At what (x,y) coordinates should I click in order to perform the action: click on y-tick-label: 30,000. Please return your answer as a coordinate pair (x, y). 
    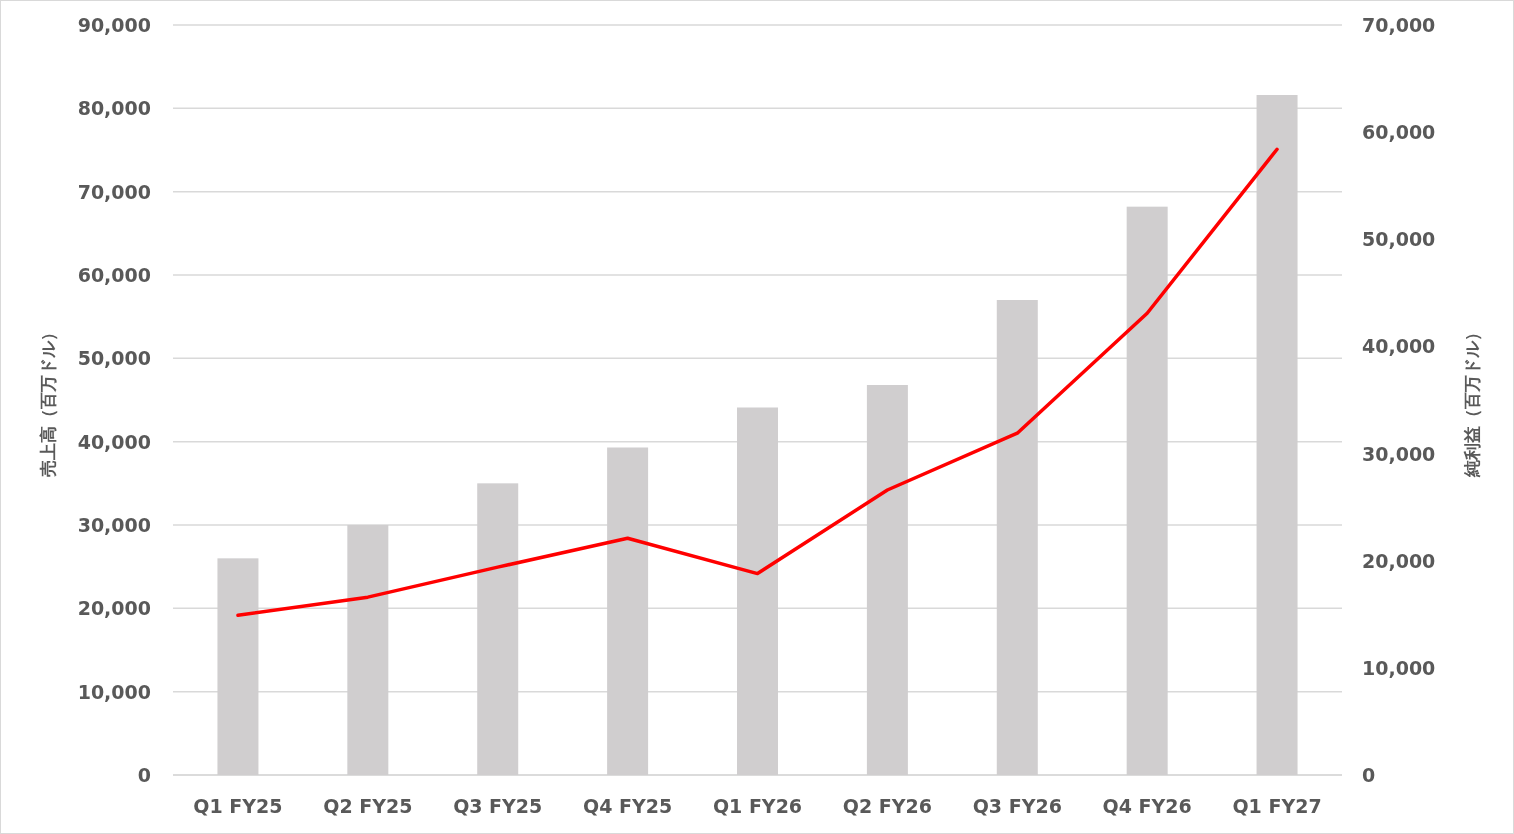
    Looking at the image, I should click on (114, 525).